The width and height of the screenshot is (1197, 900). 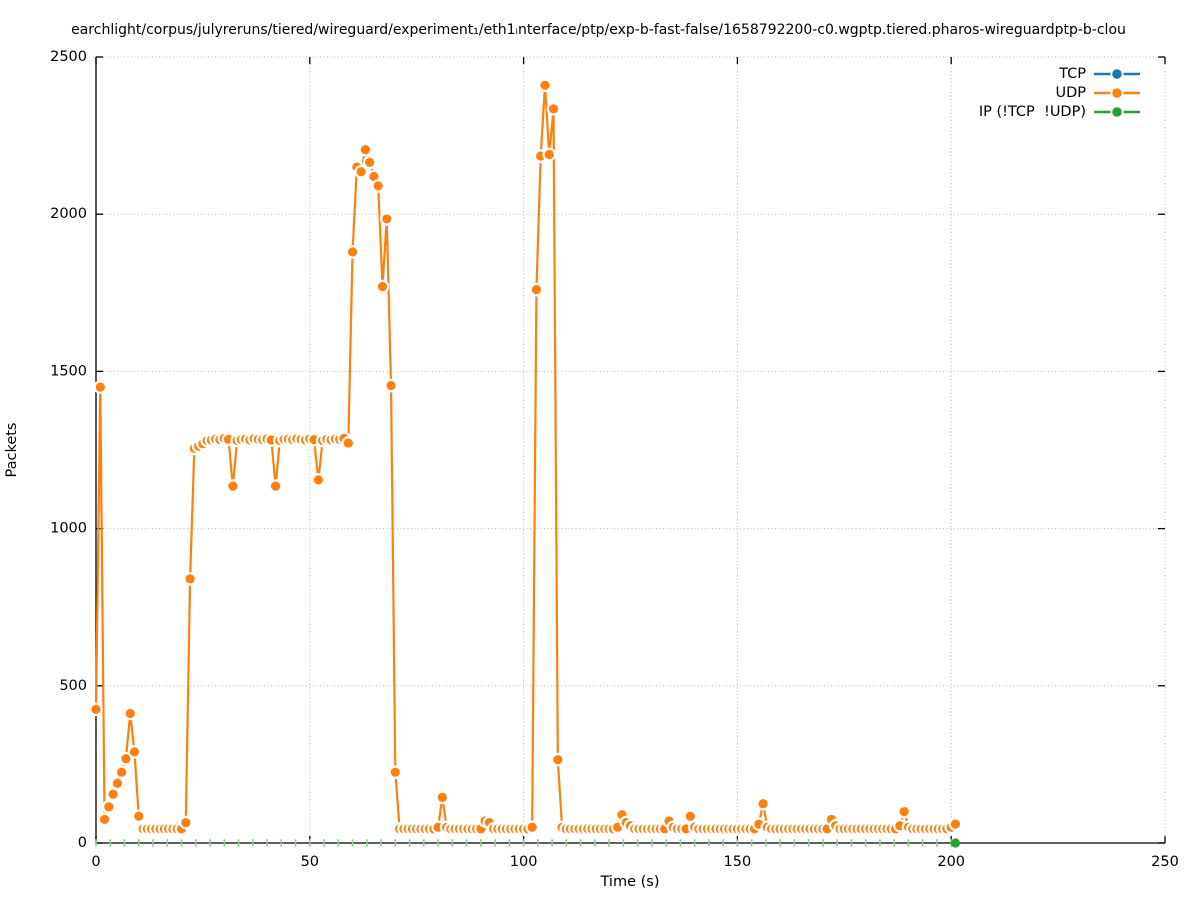 I want to click on y-tick-label: 1500, so click(x=68, y=371).